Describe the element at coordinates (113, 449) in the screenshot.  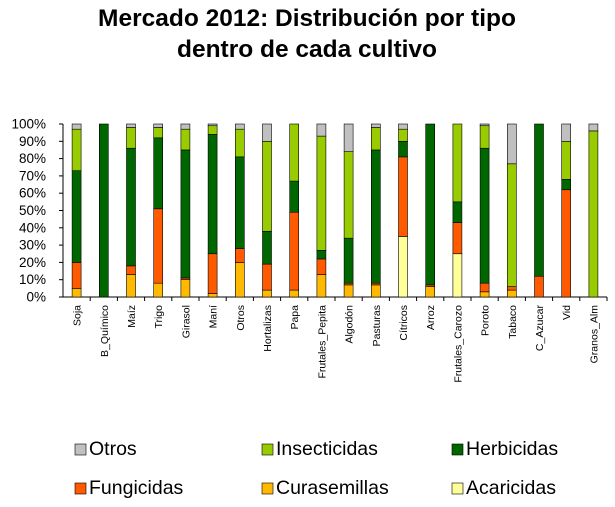
I see `legend-label: Otros` at that location.